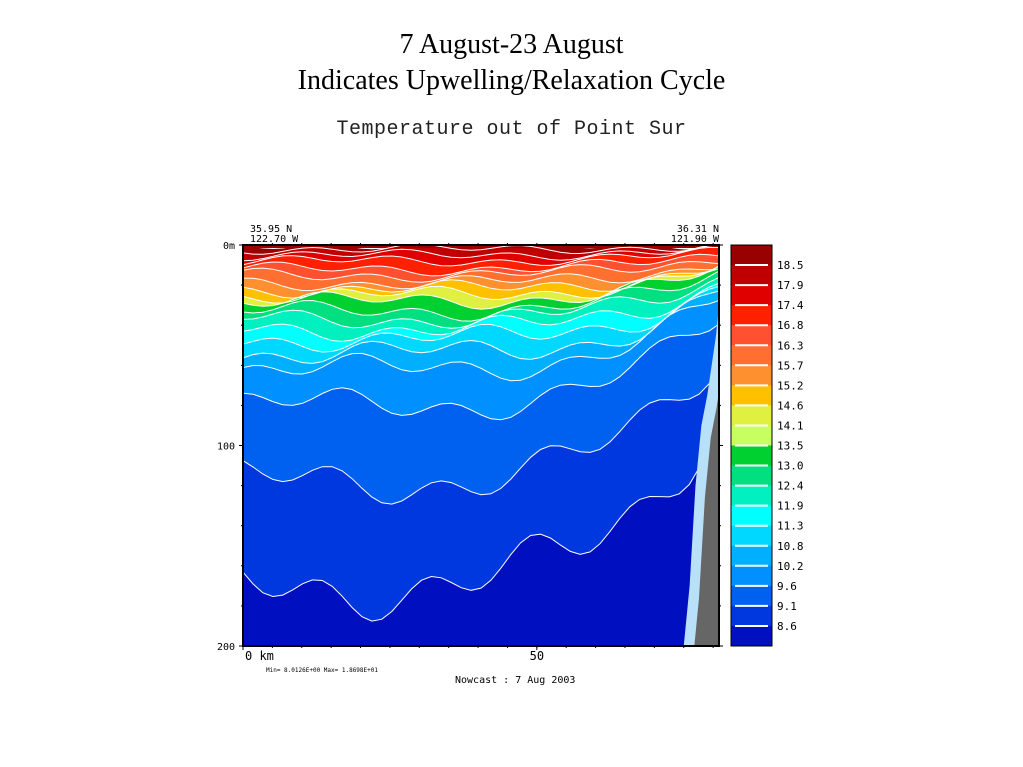  Describe the element at coordinates (790, 285) in the screenshot. I see `colorbar-label: 17.9` at that location.